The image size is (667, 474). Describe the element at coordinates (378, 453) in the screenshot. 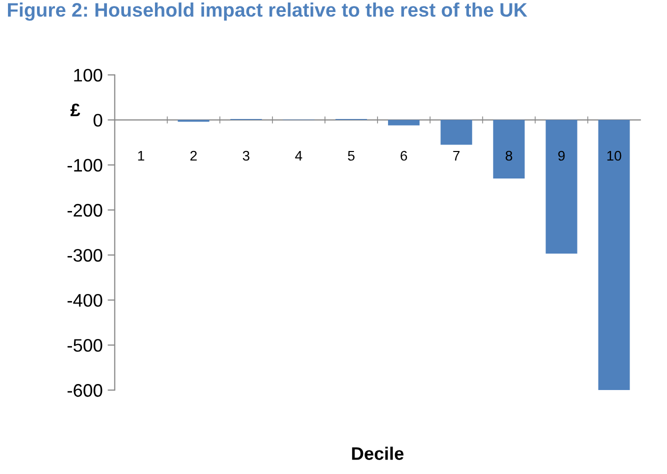

I see `x-axis-title: Decile` at that location.